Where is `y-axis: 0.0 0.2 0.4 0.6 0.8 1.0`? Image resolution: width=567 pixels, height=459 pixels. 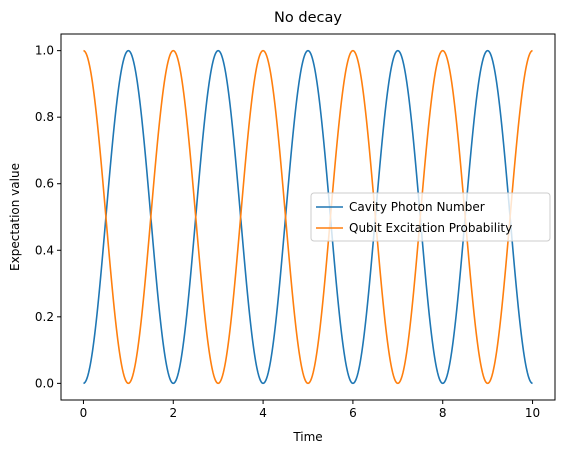
y-axis: 0.0 0.2 0.4 0.6 0.8 1.0 is located at coordinates (48, 217).